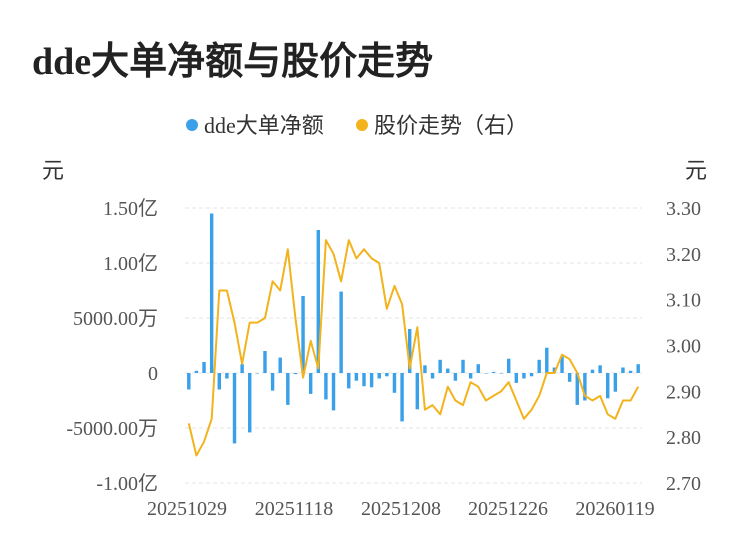 The width and height of the screenshot is (750, 558). Describe the element at coordinates (112, 346) in the screenshot. I see `left-axis-ticks: 1.50亿 1.00亿 5000.00万 0 -5000.00万 -1.00亿` at that location.